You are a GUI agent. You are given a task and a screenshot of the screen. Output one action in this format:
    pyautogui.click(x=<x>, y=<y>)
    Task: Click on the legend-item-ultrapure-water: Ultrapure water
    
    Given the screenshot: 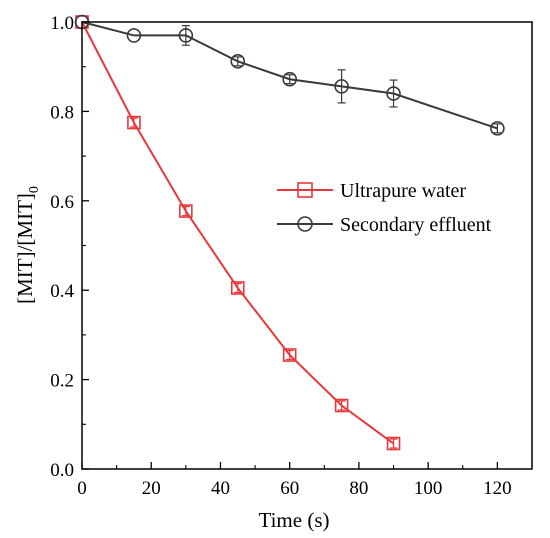 What is the action you would take?
    pyautogui.click(x=371, y=191)
    